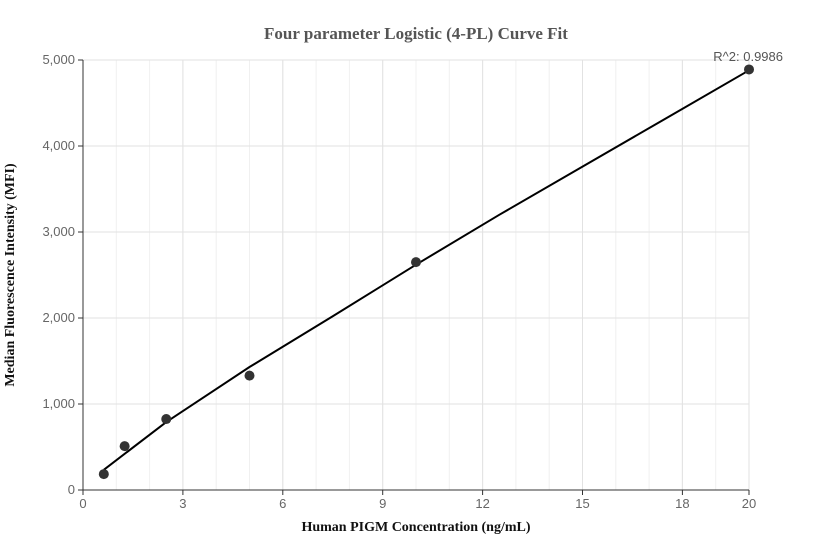  I want to click on x-tick-label: 6, so click(282, 503).